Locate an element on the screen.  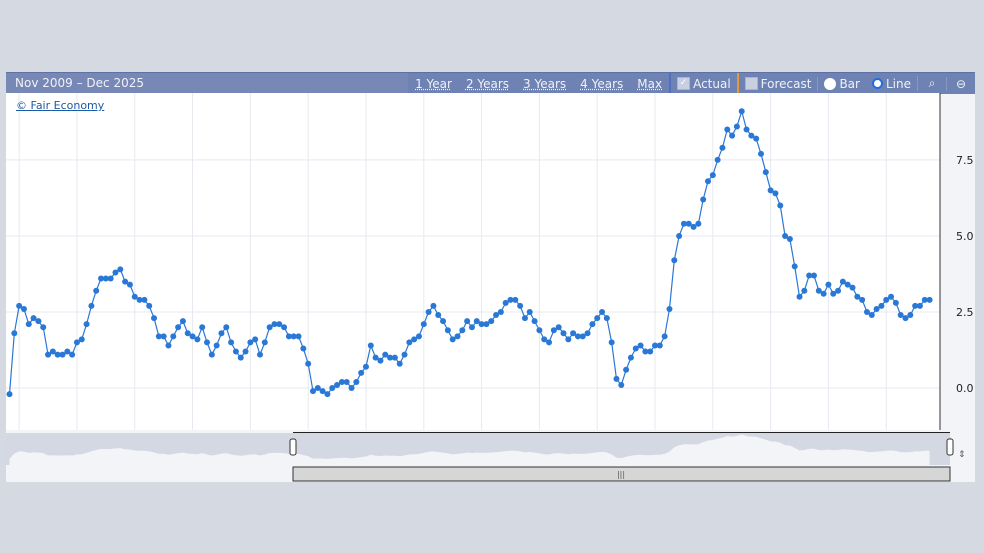
line-radio: Line is located at coordinates (891, 84).